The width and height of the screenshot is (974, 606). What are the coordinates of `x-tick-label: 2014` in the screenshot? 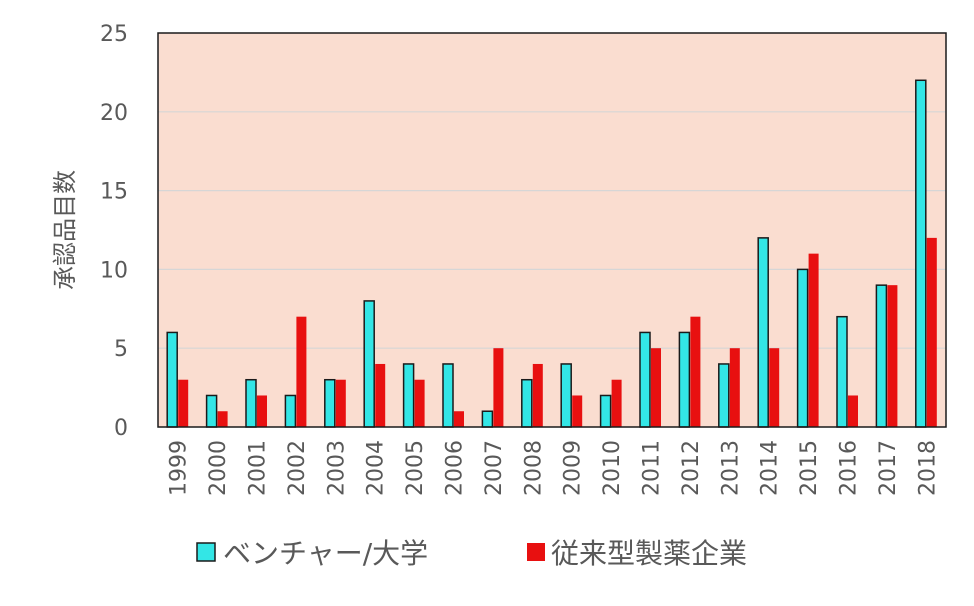 It's located at (770, 468).